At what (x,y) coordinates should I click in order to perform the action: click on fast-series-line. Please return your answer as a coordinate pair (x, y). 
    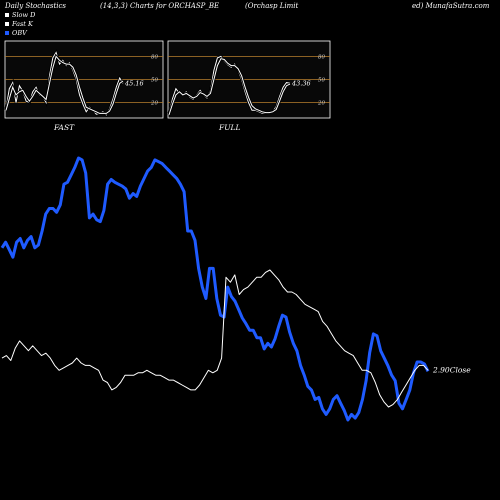
    Looking at the image, I should click on (64, 84).